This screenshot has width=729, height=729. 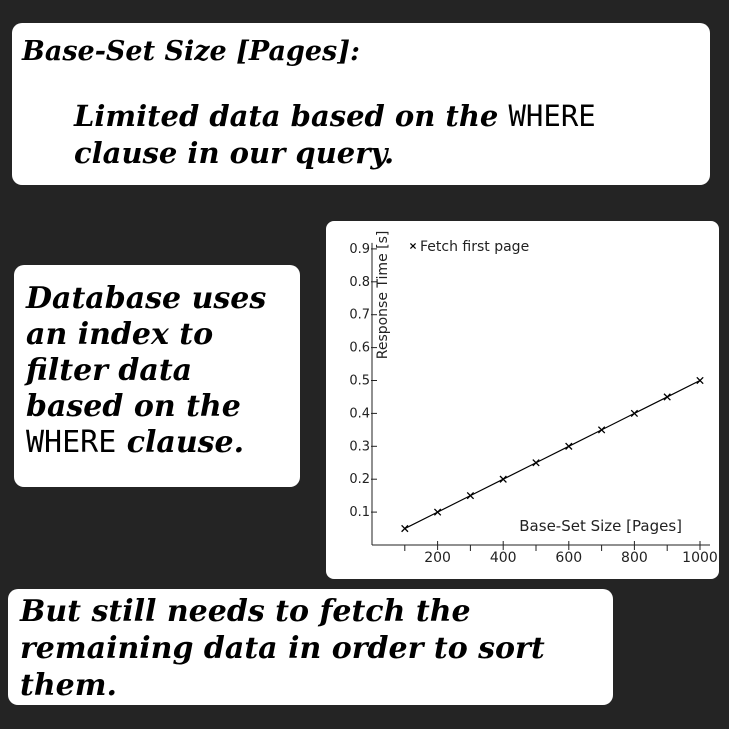 I want to click on y-tick-label: 0.6, so click(x=359, y=348).